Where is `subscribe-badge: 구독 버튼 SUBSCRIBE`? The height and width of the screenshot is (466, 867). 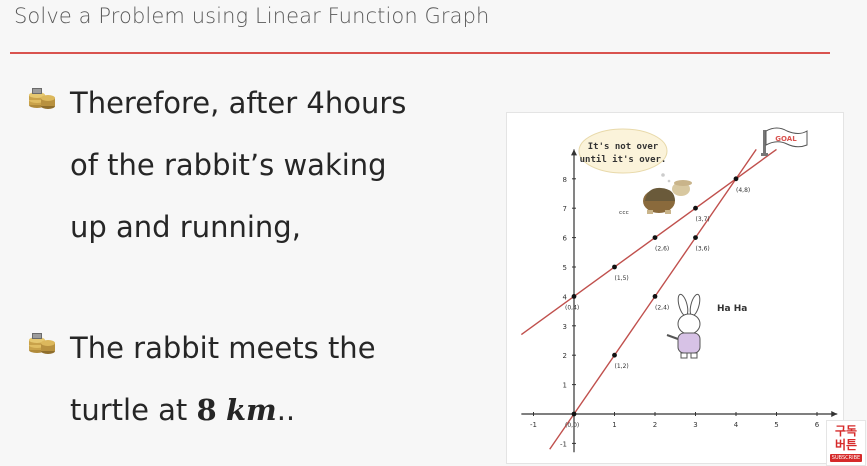
subscribe-badge: 구독 버튼 SUBSCRIBE is located at coordinates (846, 443).